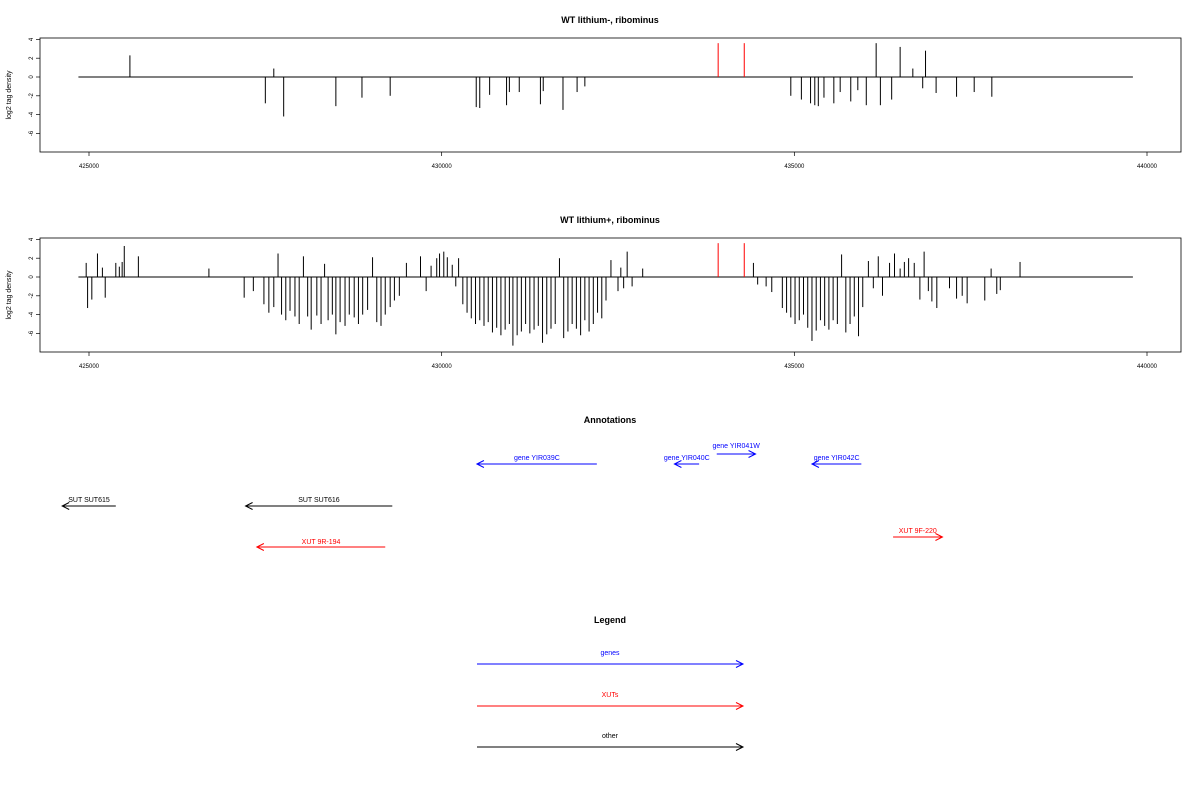 The height and width of the screenshot is (800, 1200). I want to click on annotation-feature: XUT 9R-194, so click(320, 545).